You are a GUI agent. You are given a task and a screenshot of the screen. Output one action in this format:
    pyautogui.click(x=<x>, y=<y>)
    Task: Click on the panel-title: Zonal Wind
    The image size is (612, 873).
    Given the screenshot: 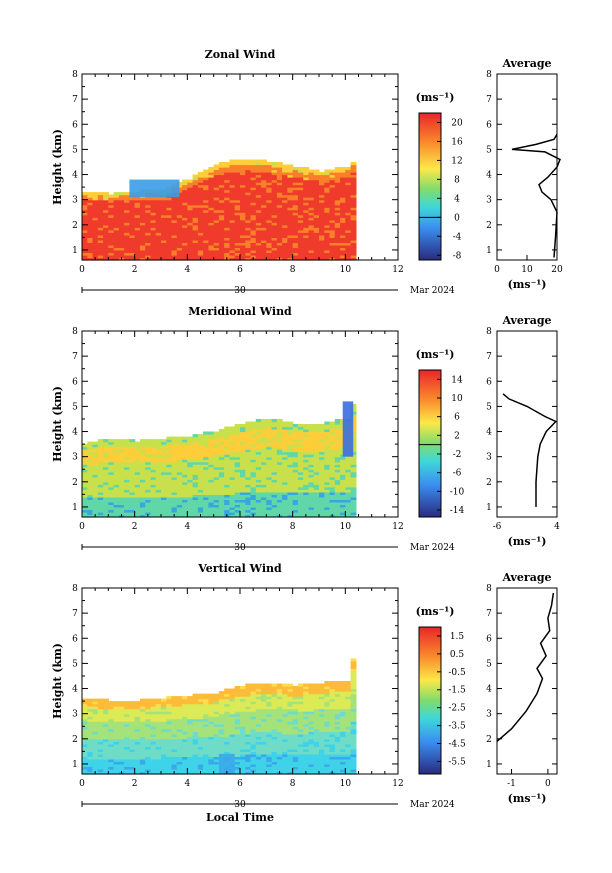 What is the action you would take?
    pyautogui.click(x=240, y=54)
    